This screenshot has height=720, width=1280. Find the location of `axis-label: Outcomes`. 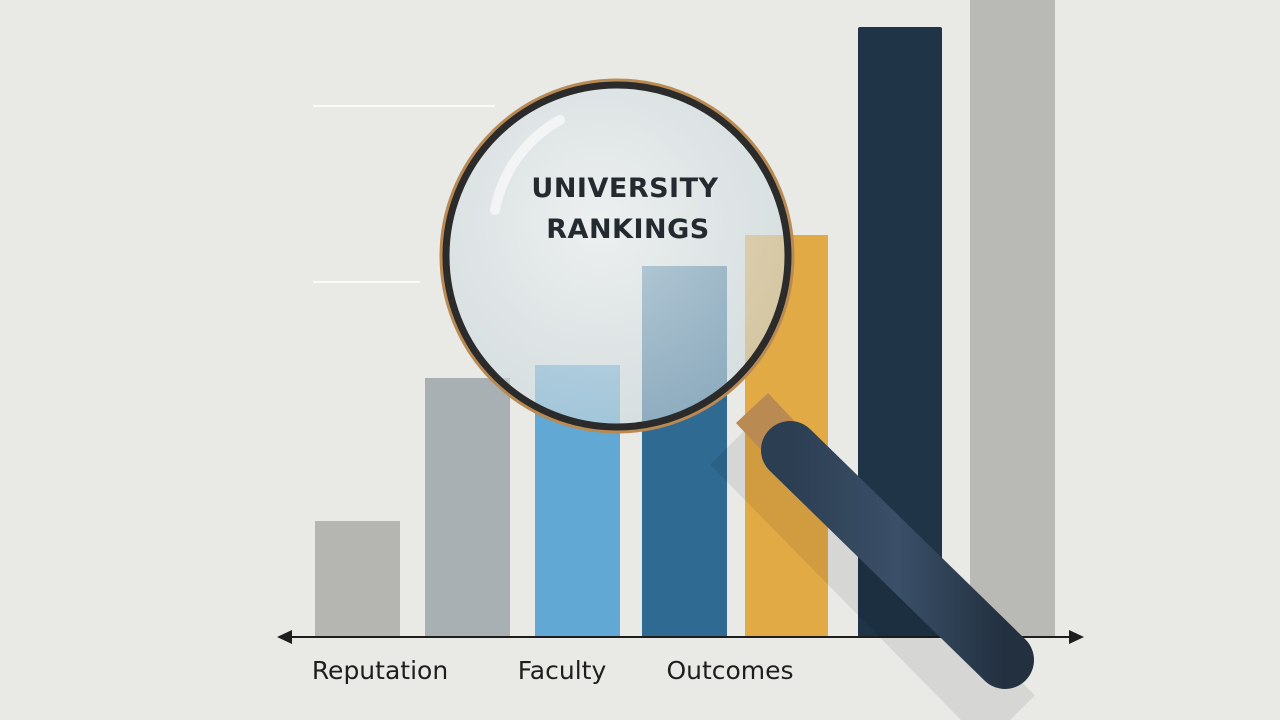

axis-label: Outcomes is located at coordinates (729, 670).